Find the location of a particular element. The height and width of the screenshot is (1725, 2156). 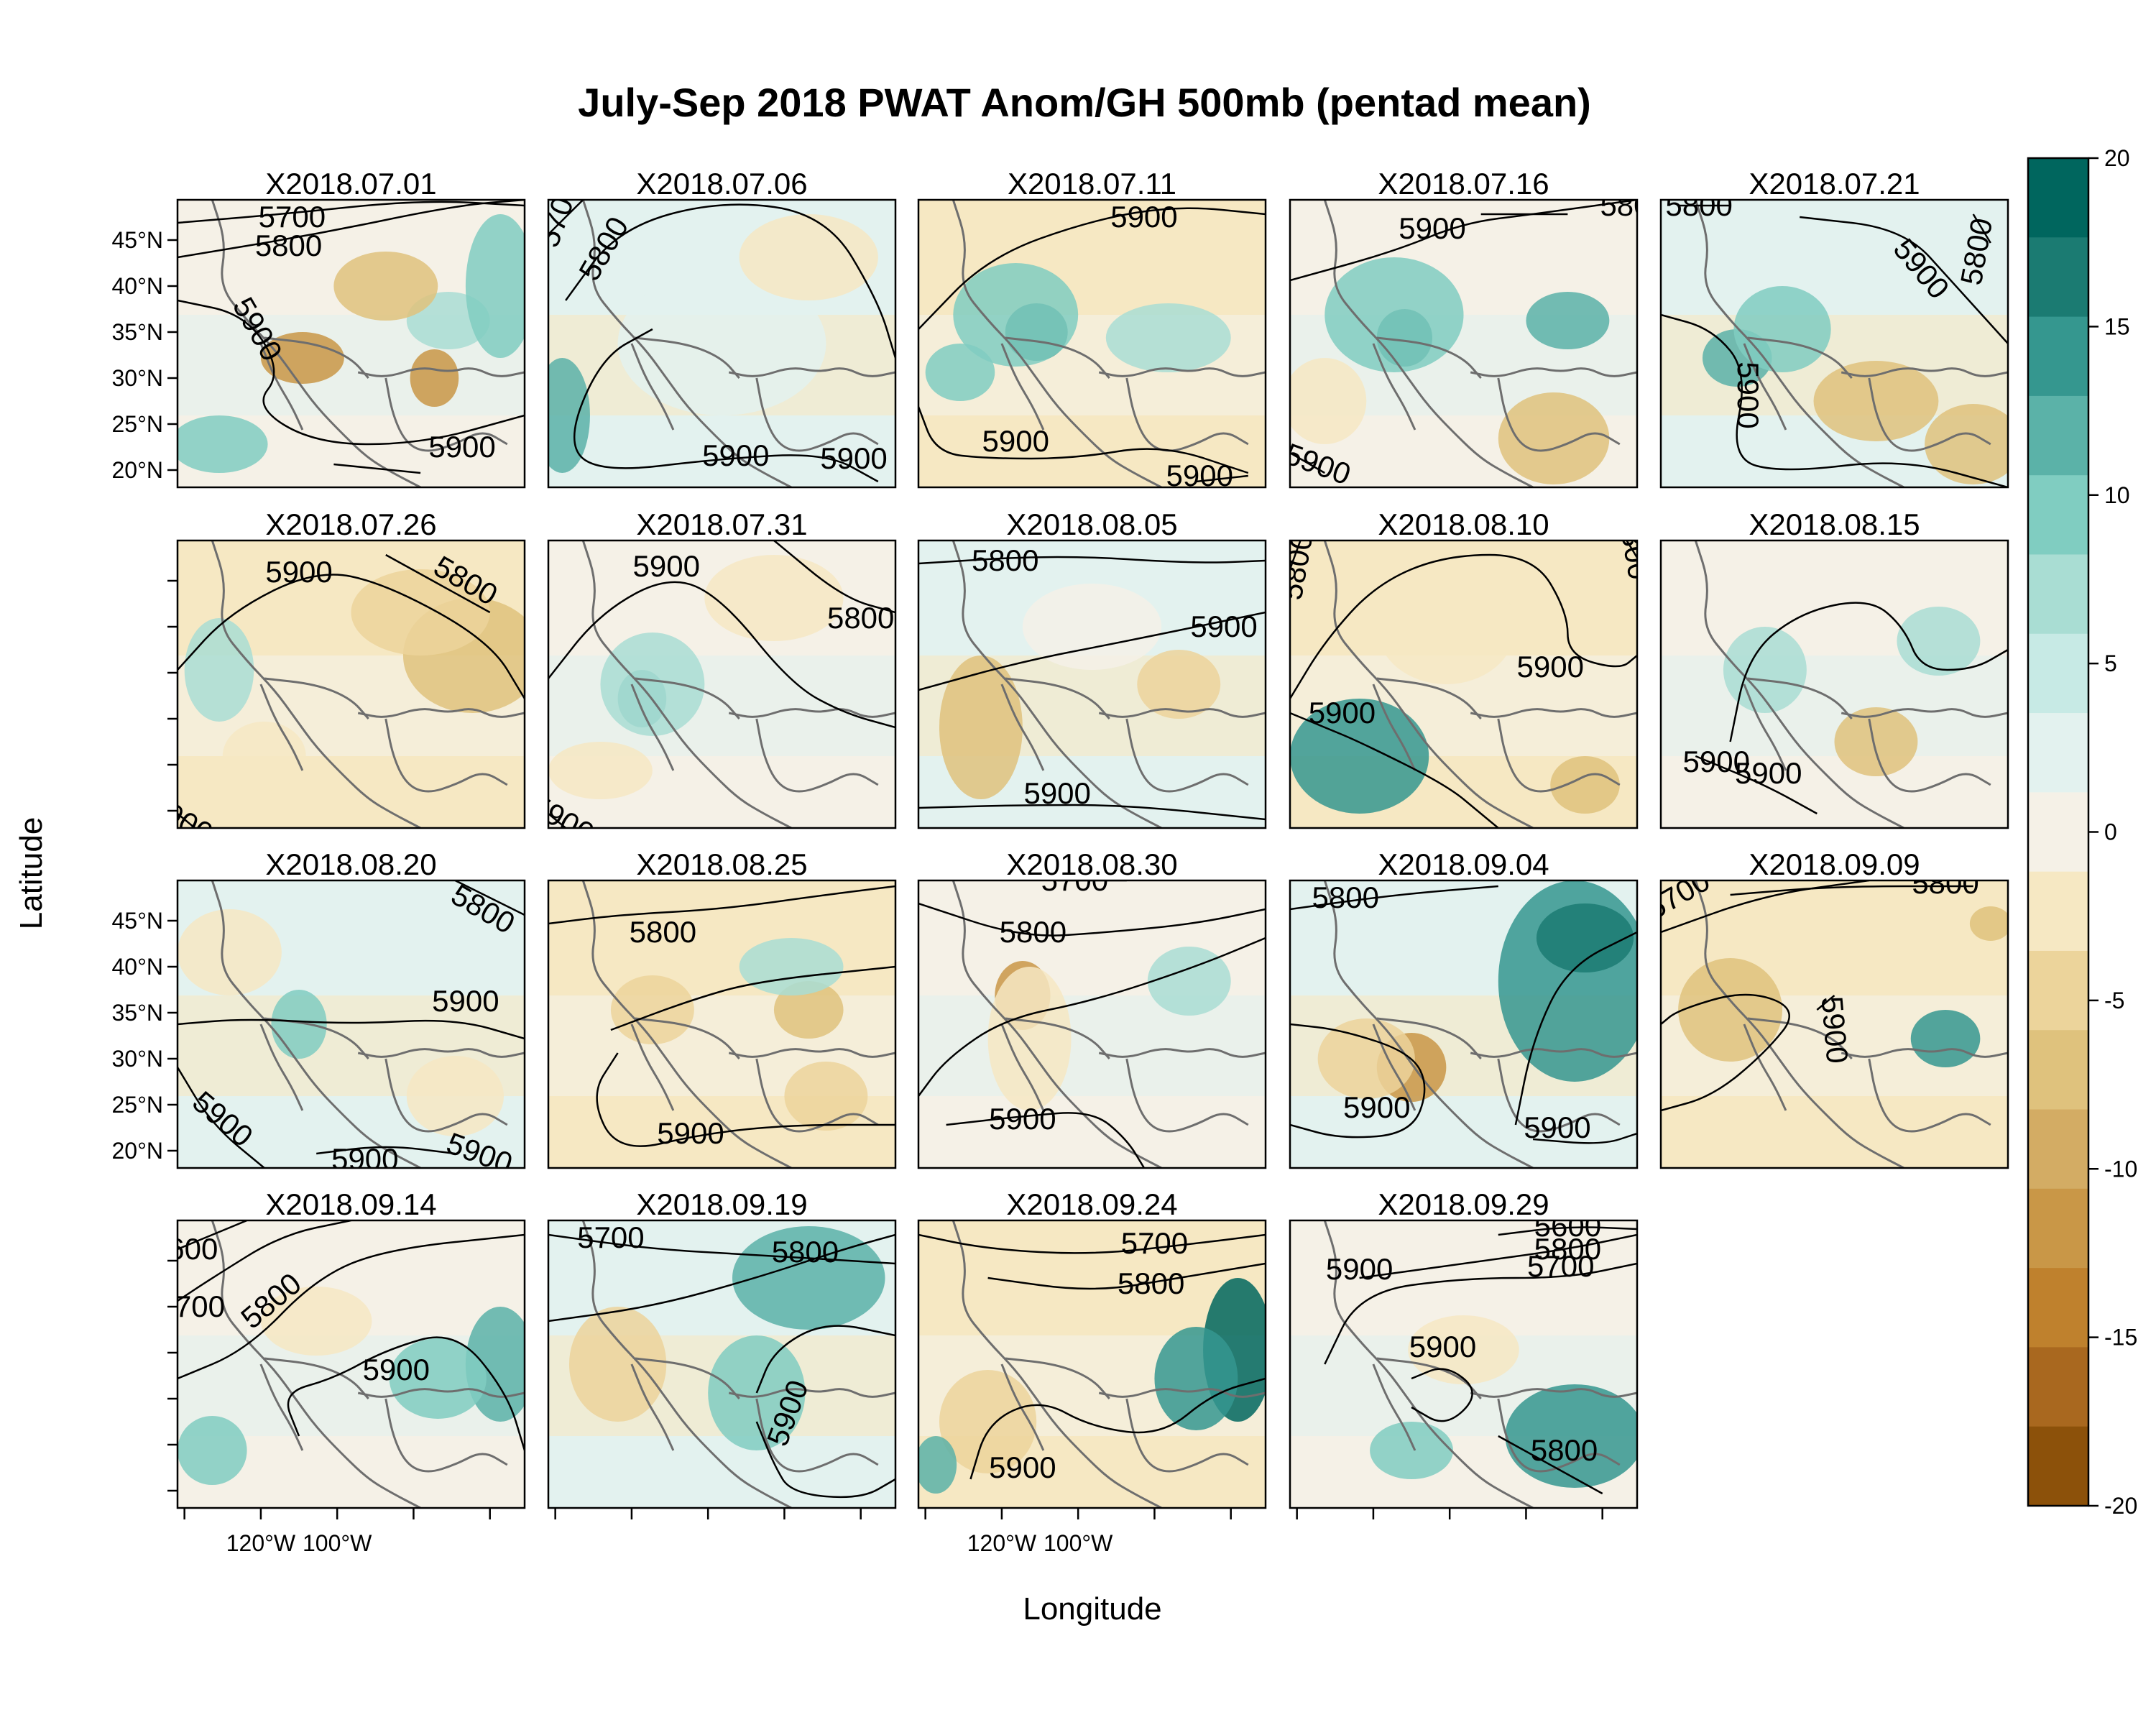

lat-tick-label: 30°N is located at coordinates (138, 378).